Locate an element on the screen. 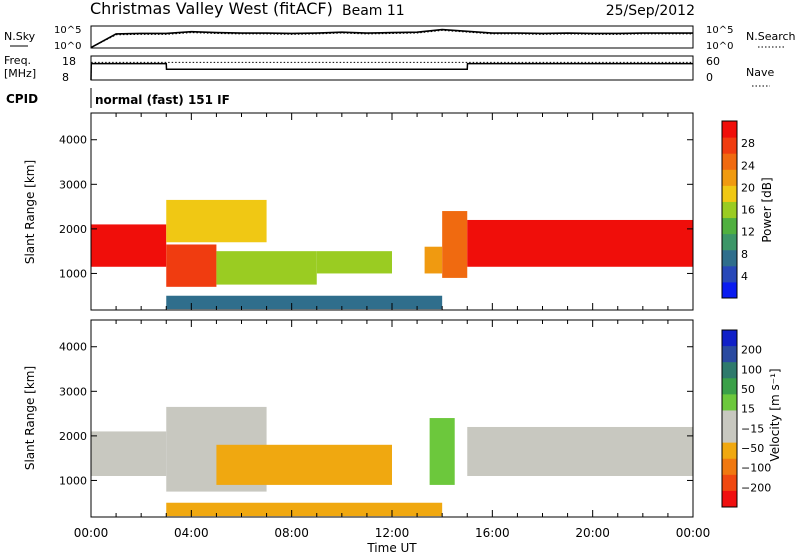 This screenshot has height=558, width=800. colorbar-tick-label: 20 is located at coordinates (748, 187).